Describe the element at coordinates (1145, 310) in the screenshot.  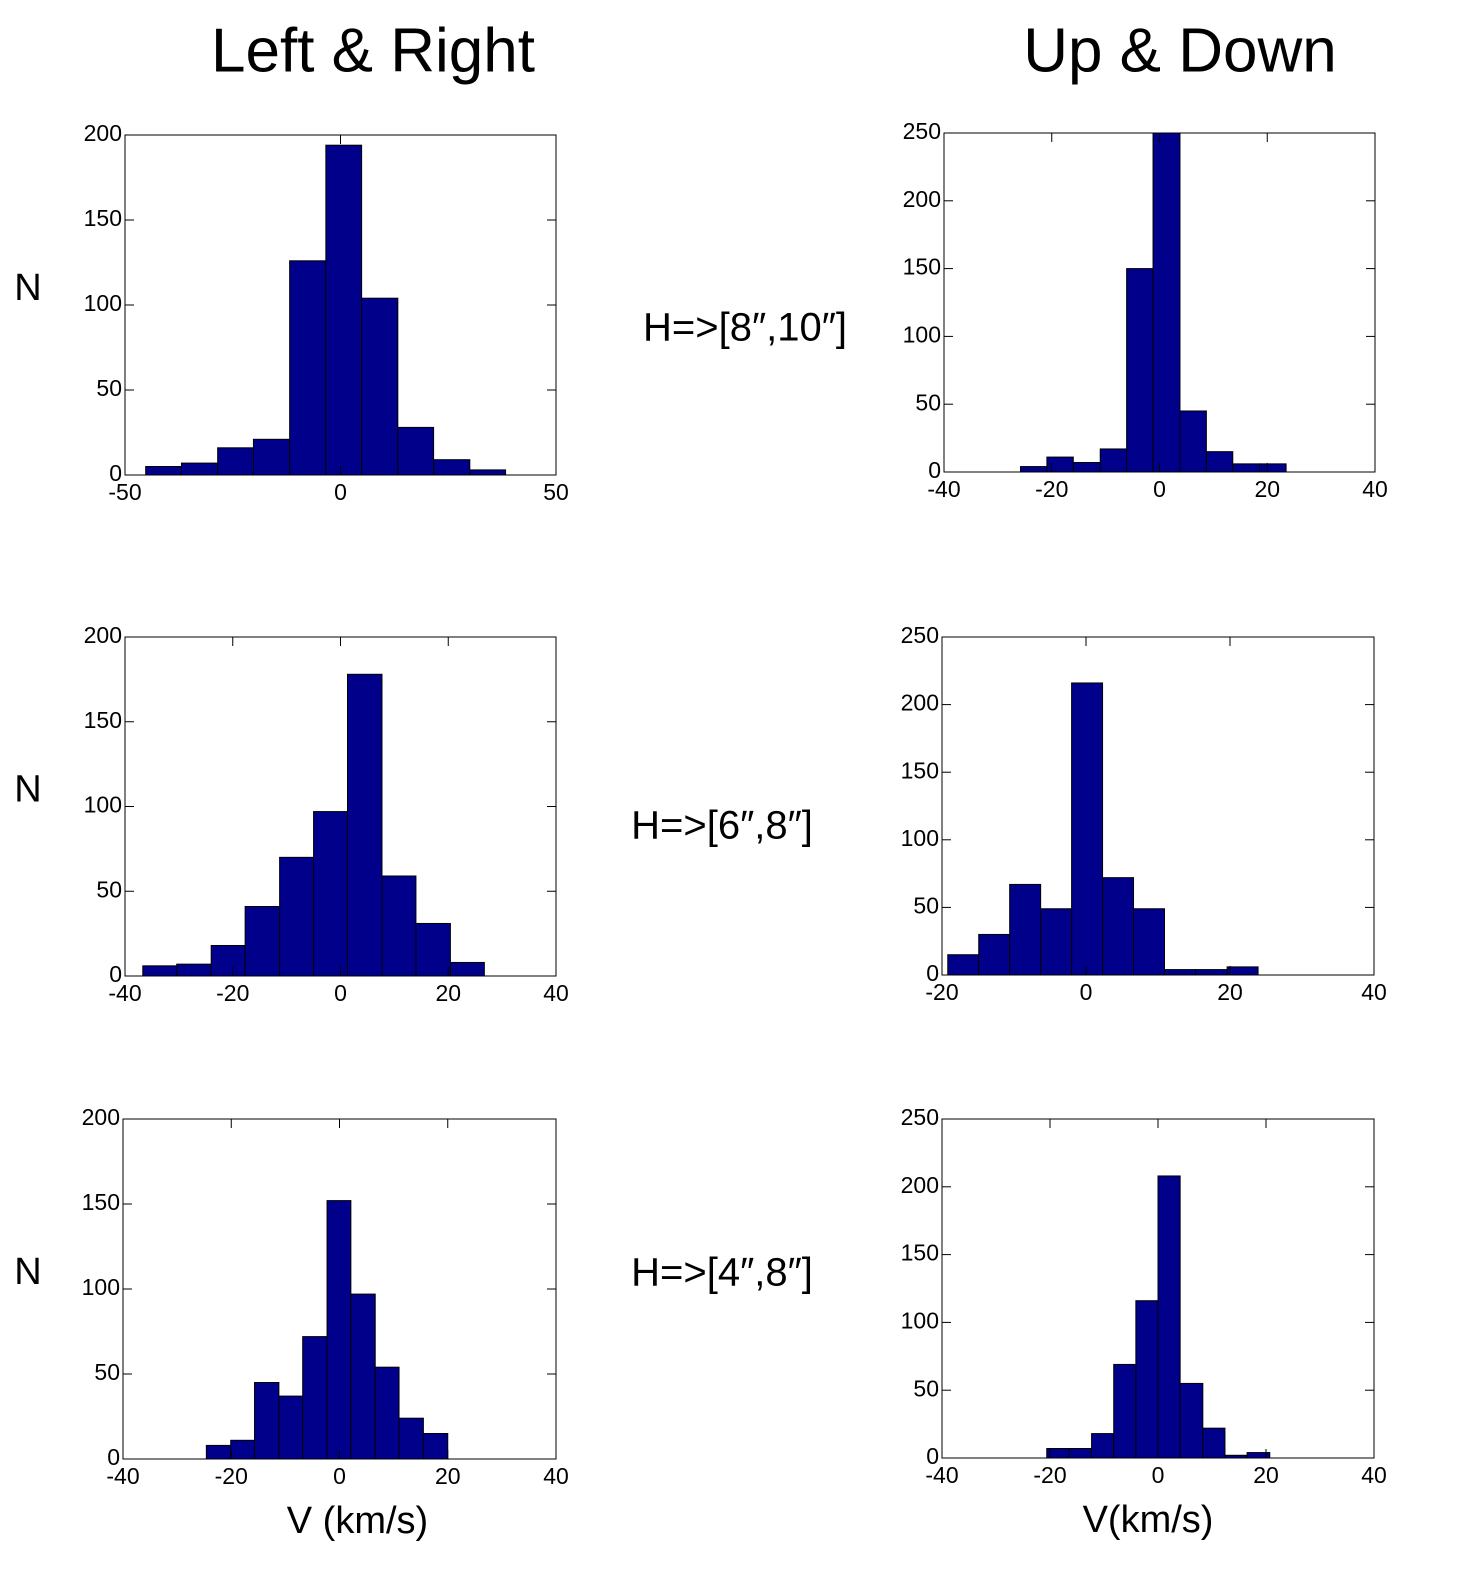
I see `chart: -40 -20 0 20 40 0 50 100 150 200 250` at that location.